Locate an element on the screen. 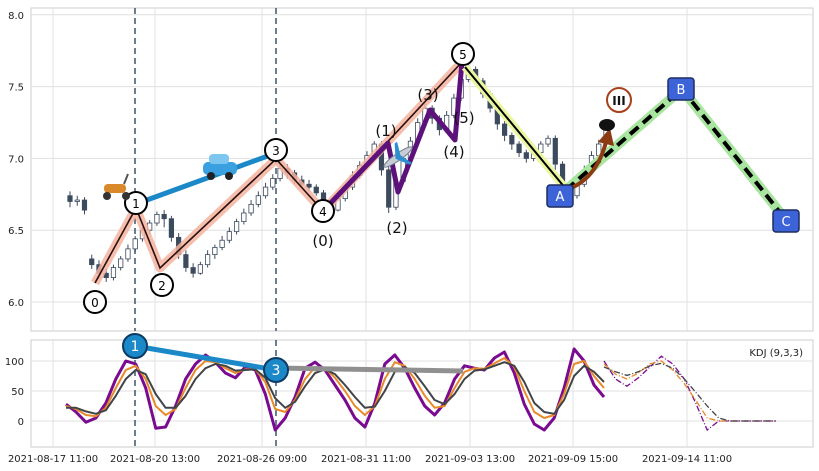 This screenshot has height=471, width=819. y-tick-label: 7.5 is located at coordinates (16, 88).